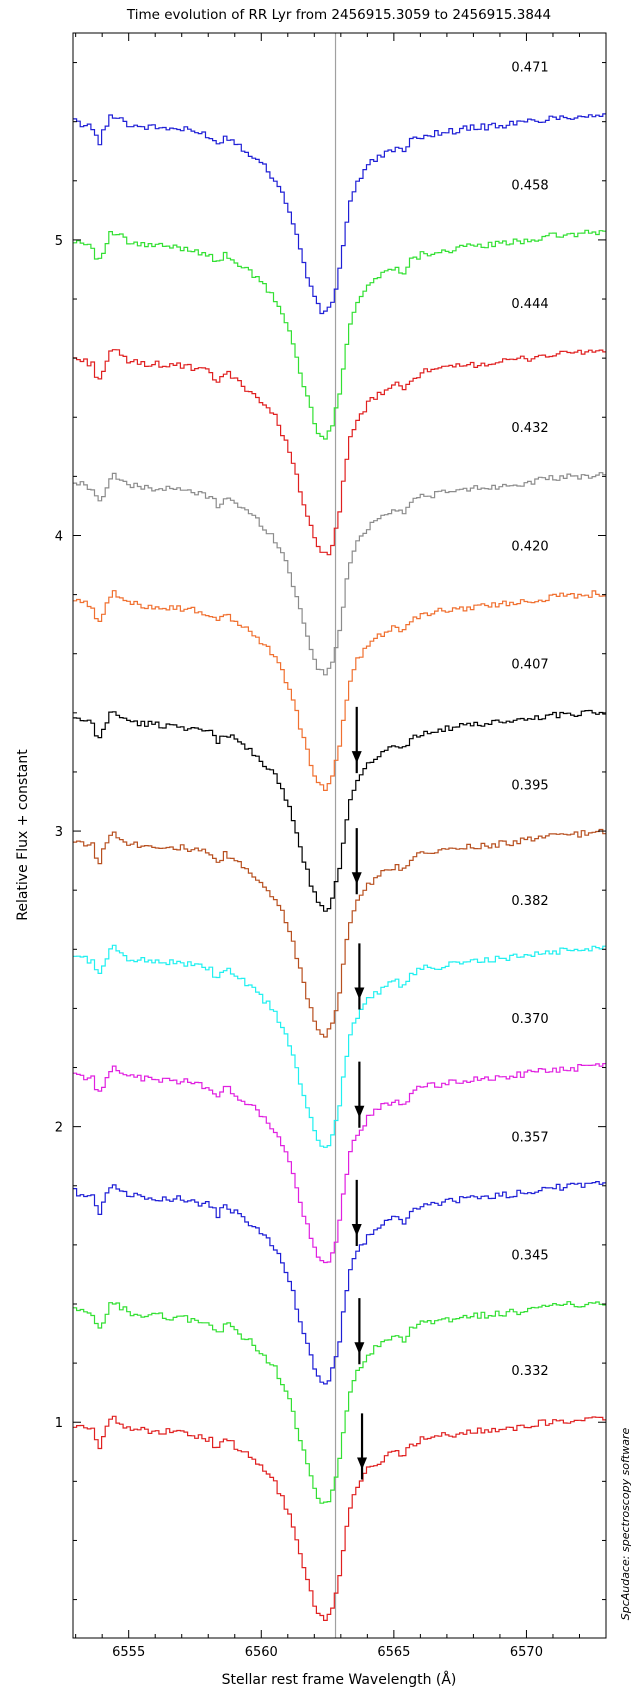 The height and width of the screenshot is (1694, 644). What do you see at coordinates (59, 832) in the screenshot?
I see `y-tick-label-3: 3` at bounding box center [59, 832].